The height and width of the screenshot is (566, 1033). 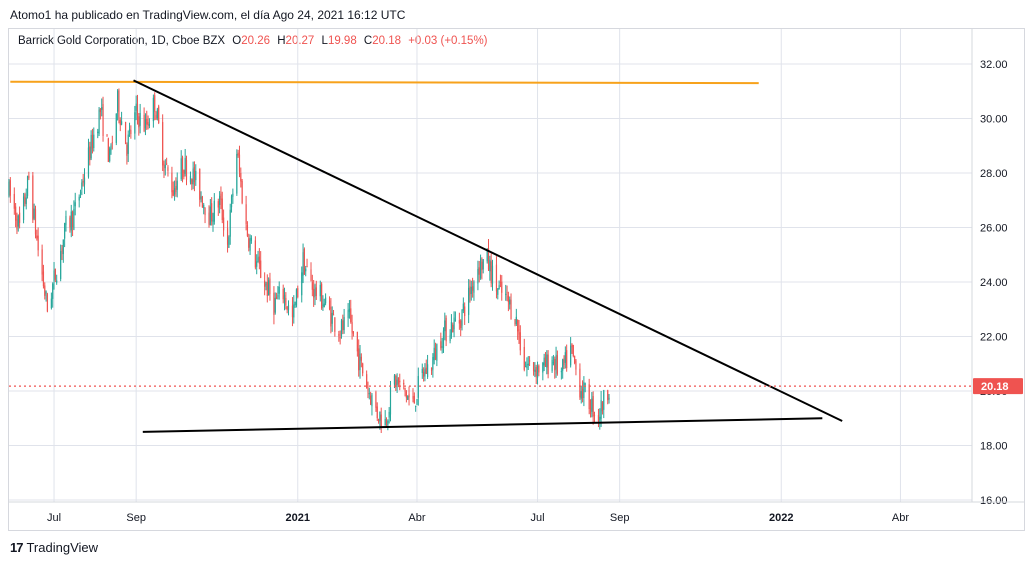 I want to click on tradingview-brand: 17 TradingView, so click(x=54, y=547).